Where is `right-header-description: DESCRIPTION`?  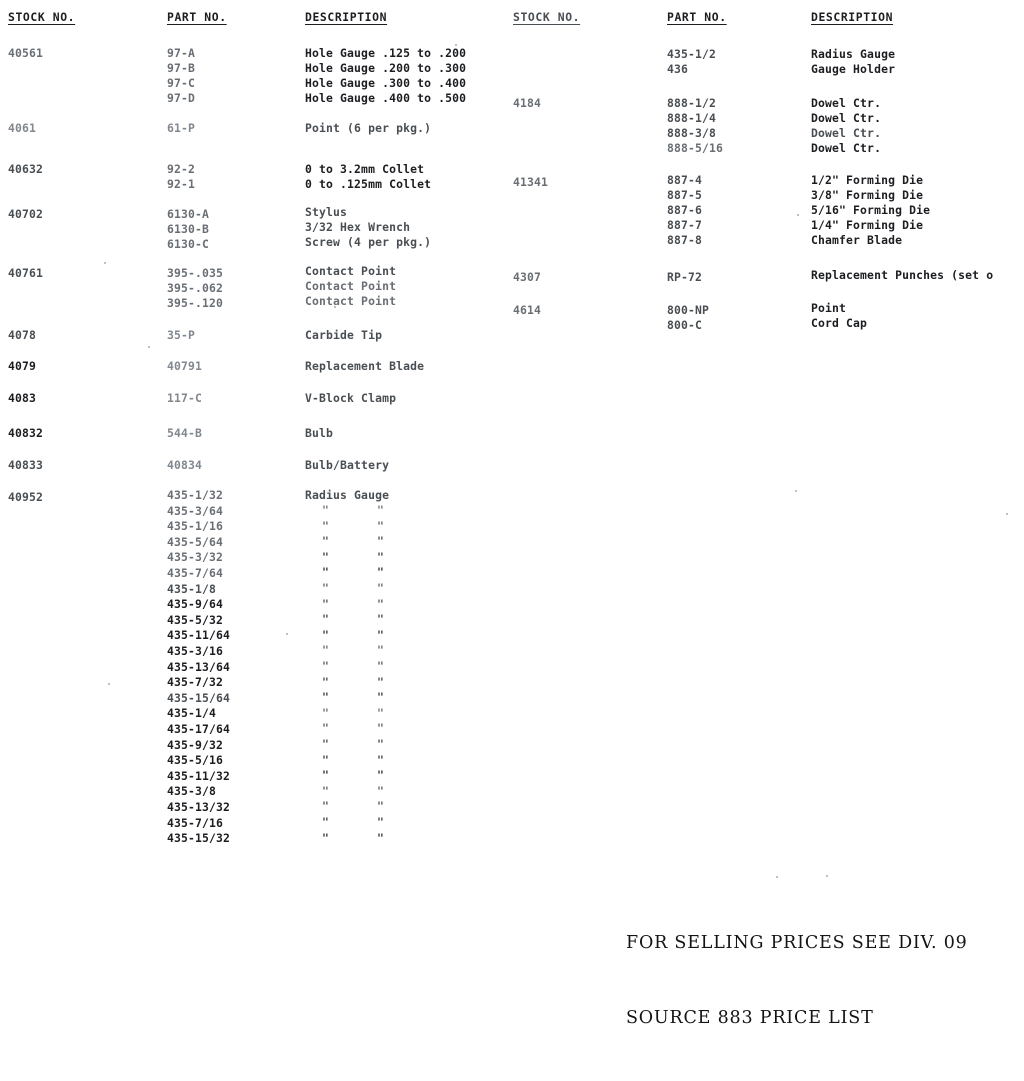 right-header-description: DESCRIPTION is located at coordinates (852, 17).